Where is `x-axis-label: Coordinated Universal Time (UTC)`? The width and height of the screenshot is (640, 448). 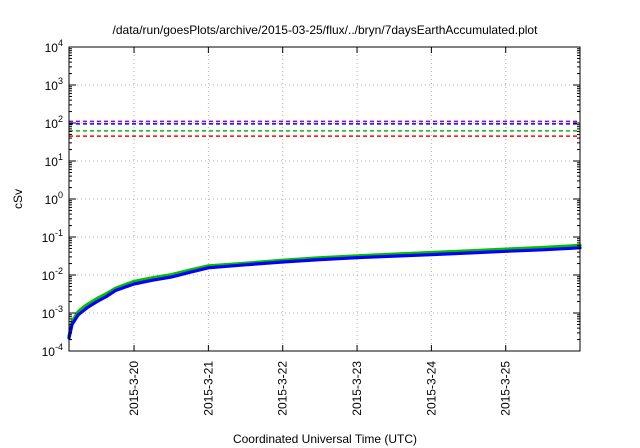
x-axis-label: Coordinated Universal Time (UTC) is located at coordinates (325, 439).